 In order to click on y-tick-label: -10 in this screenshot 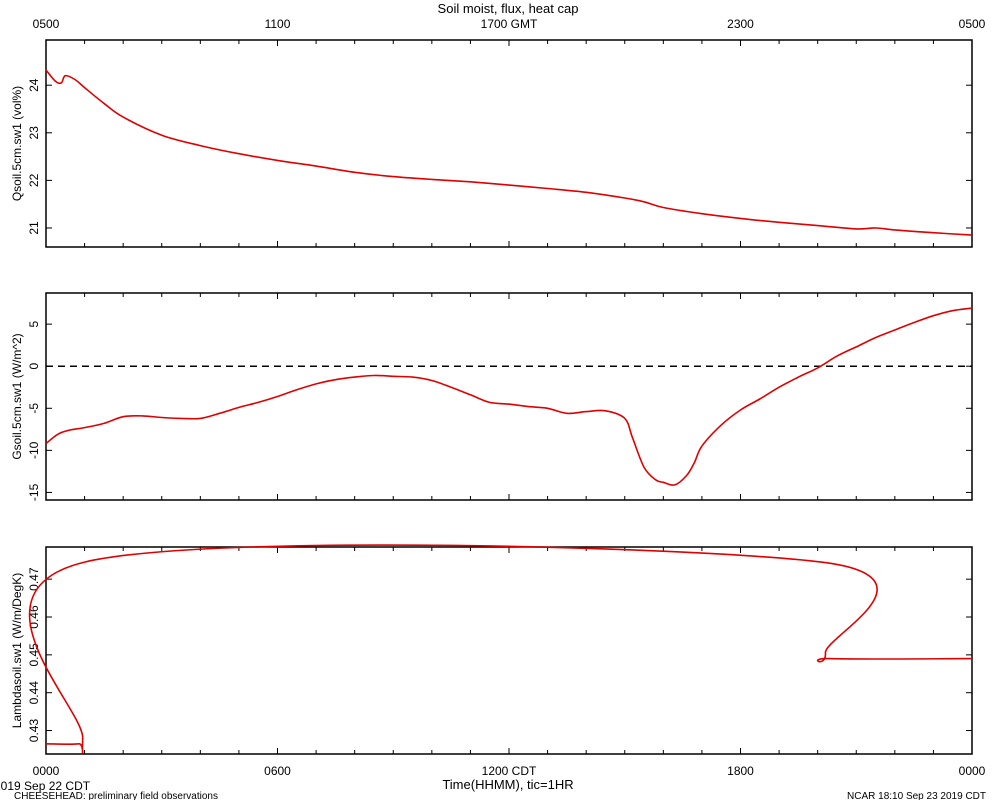, I will do `click(34, 450)`.